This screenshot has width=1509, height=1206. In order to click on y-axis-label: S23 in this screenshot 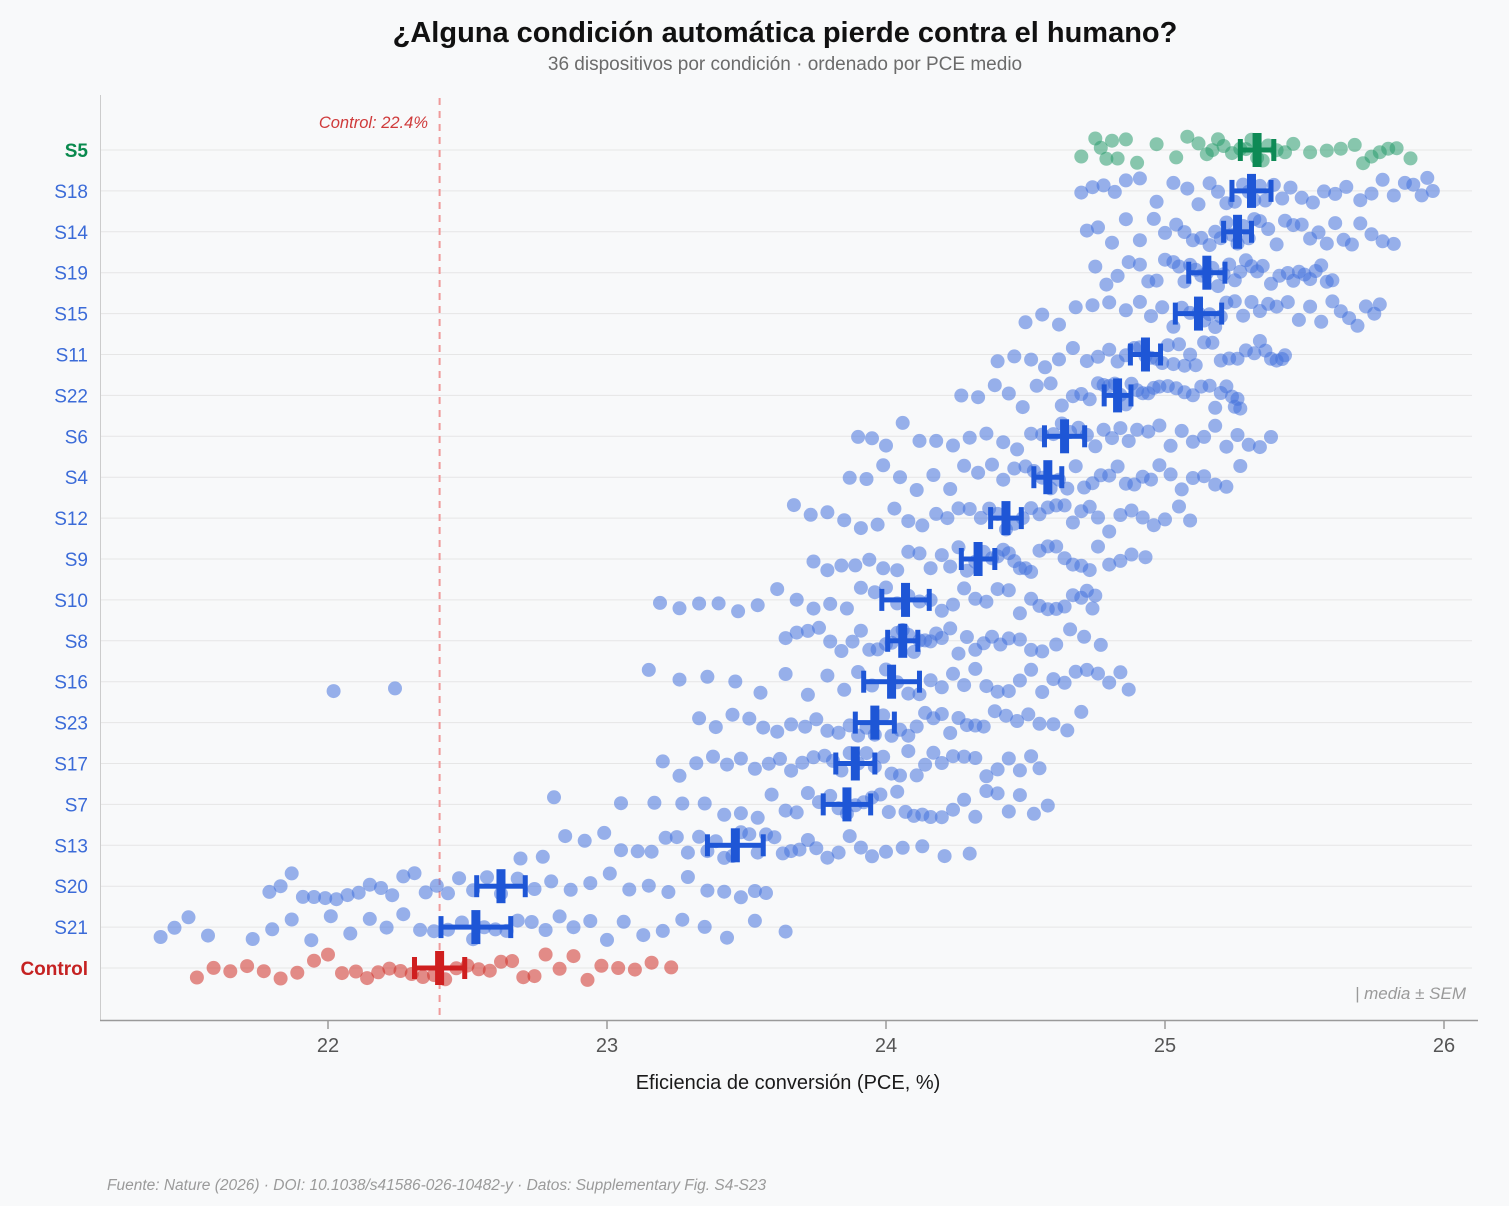, I will do `click(71, 724)`.